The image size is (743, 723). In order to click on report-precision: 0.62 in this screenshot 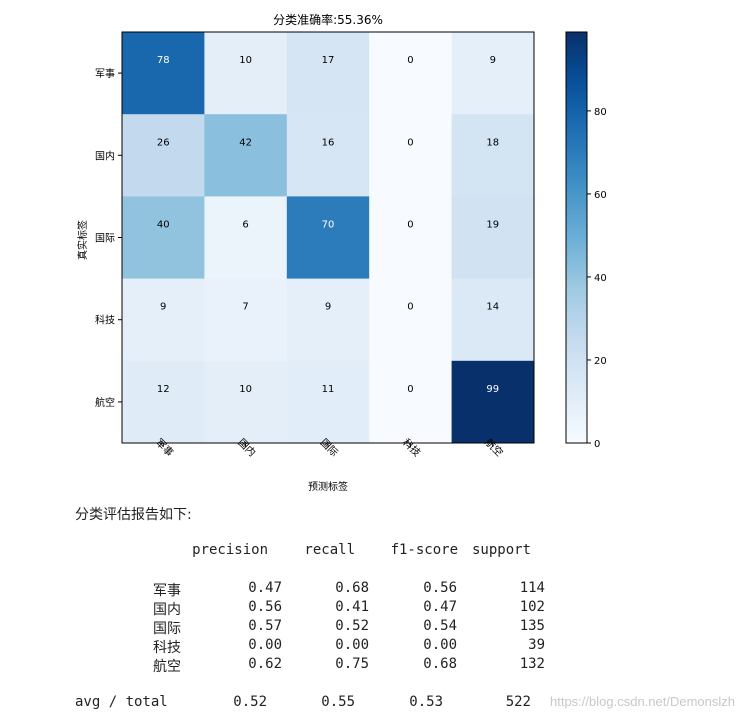, I will do `click(265, 664)`.